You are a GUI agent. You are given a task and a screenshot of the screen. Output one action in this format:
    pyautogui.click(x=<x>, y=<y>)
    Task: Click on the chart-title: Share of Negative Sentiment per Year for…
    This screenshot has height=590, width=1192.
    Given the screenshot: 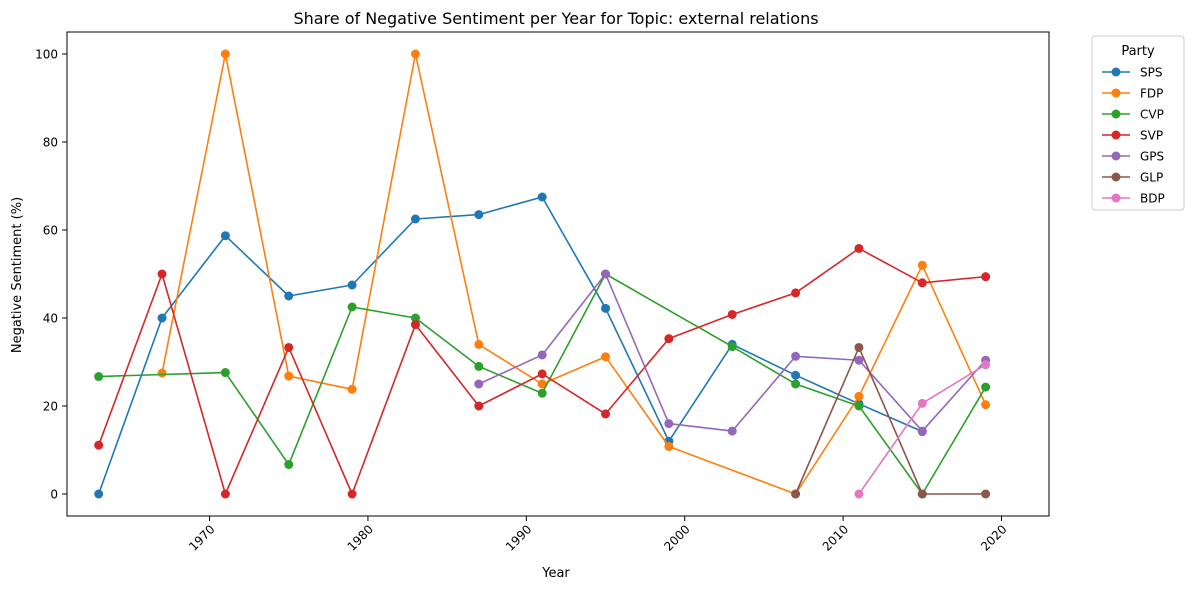 What is the action you would take?
    pyautogui.click(x=555, y=18)
    